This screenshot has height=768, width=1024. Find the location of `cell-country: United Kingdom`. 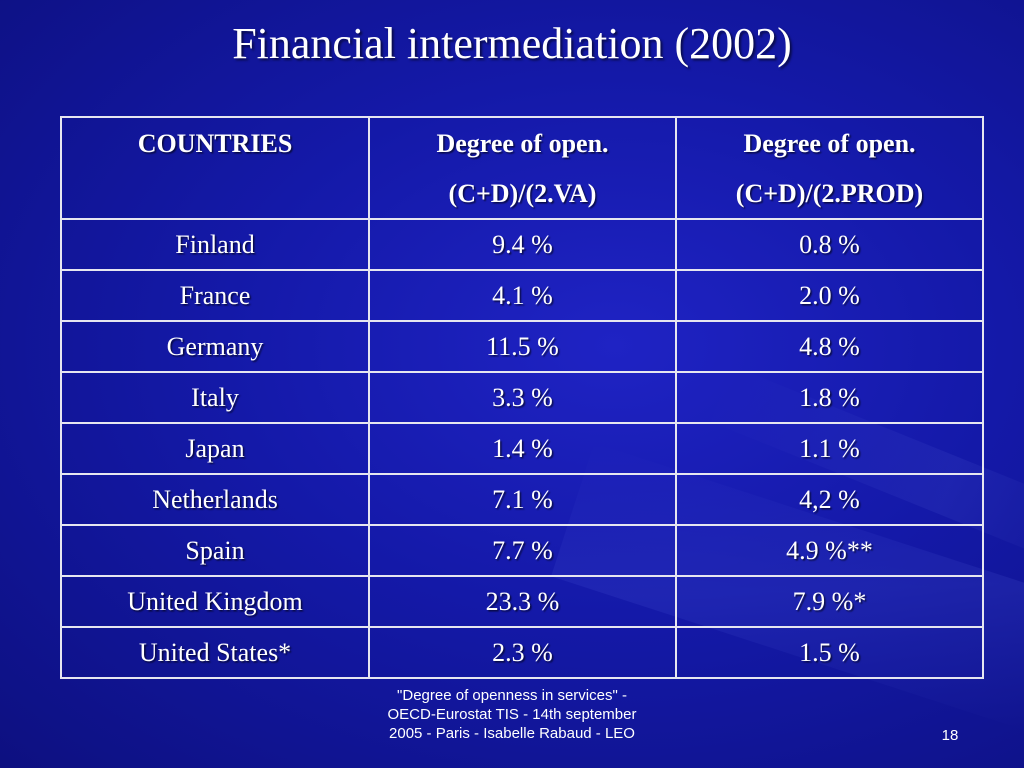

cell-country: United Kingdom is located at coordinates (215, 601).